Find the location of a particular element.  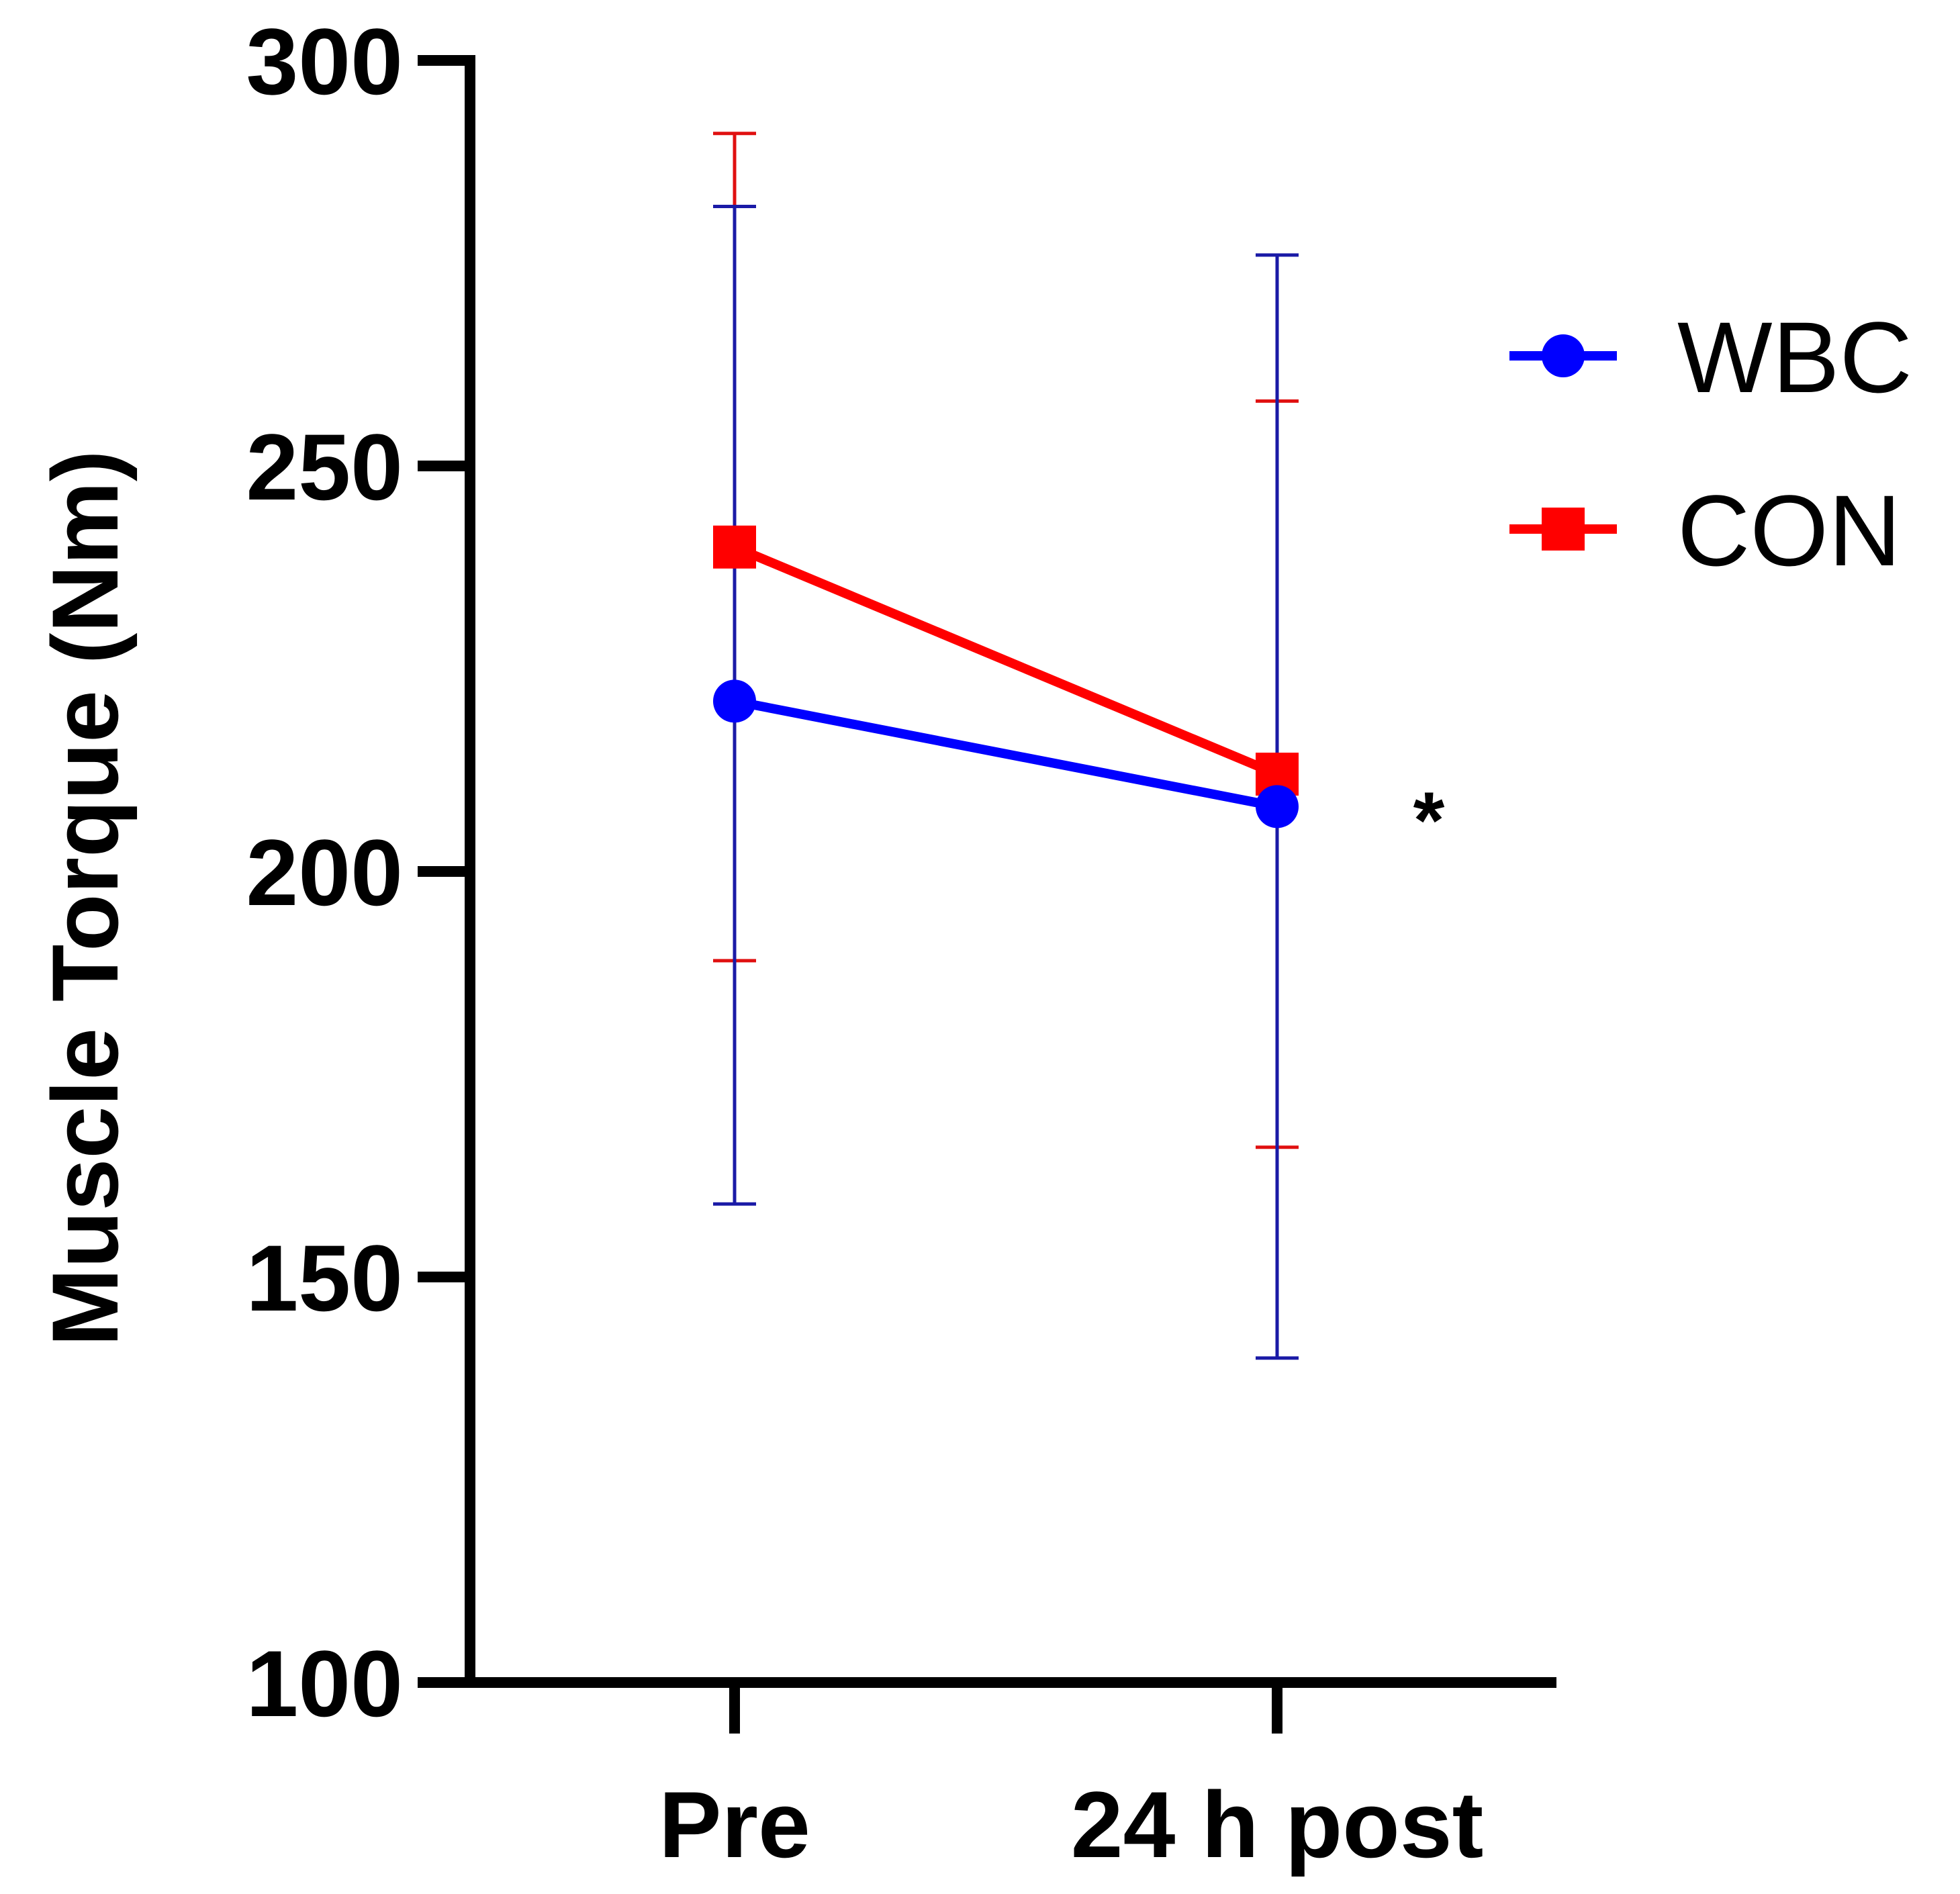

wbc-line is located at coordinates (1006, 754).